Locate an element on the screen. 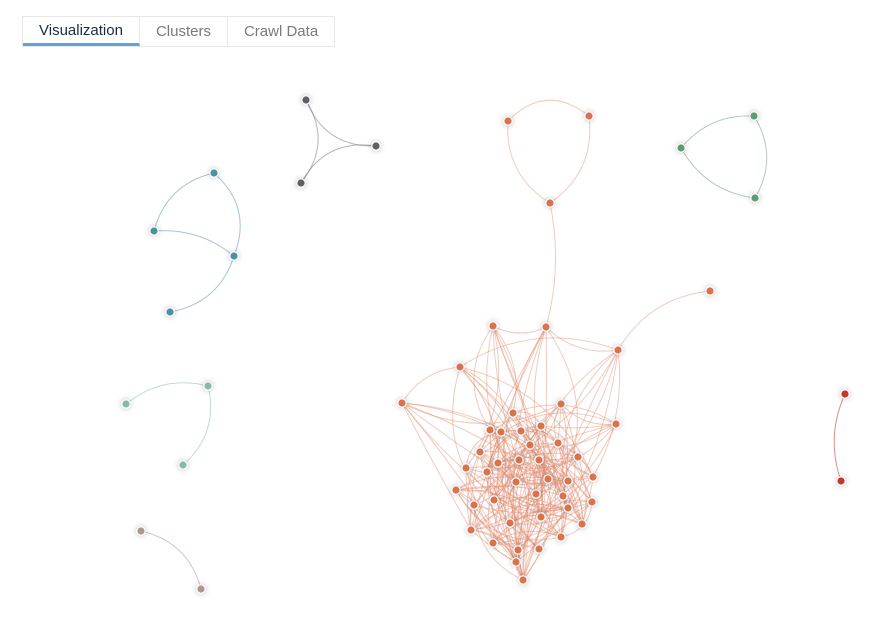 This screenshot has width=893, height=618. tab-bar: Visualization Clusters Crawl Data is located at coordinates (179, 31).